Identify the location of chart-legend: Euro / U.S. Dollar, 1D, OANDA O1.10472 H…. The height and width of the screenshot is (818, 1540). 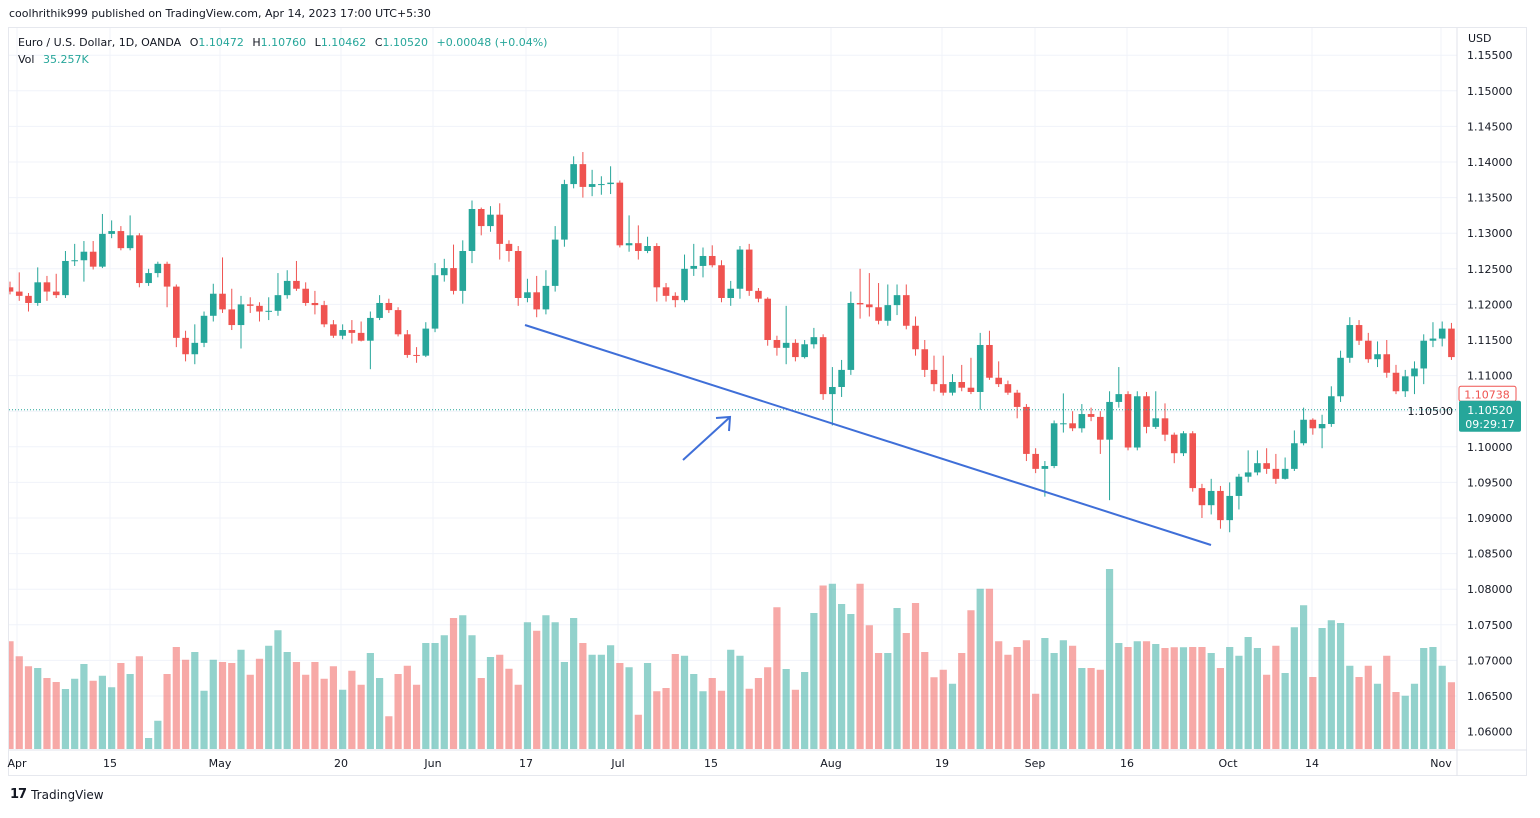
(285, 51).